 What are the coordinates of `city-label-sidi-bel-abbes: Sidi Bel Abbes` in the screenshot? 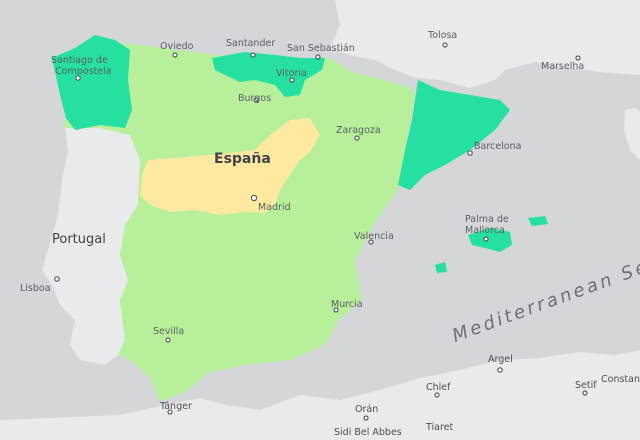 It's located at (368, 432).